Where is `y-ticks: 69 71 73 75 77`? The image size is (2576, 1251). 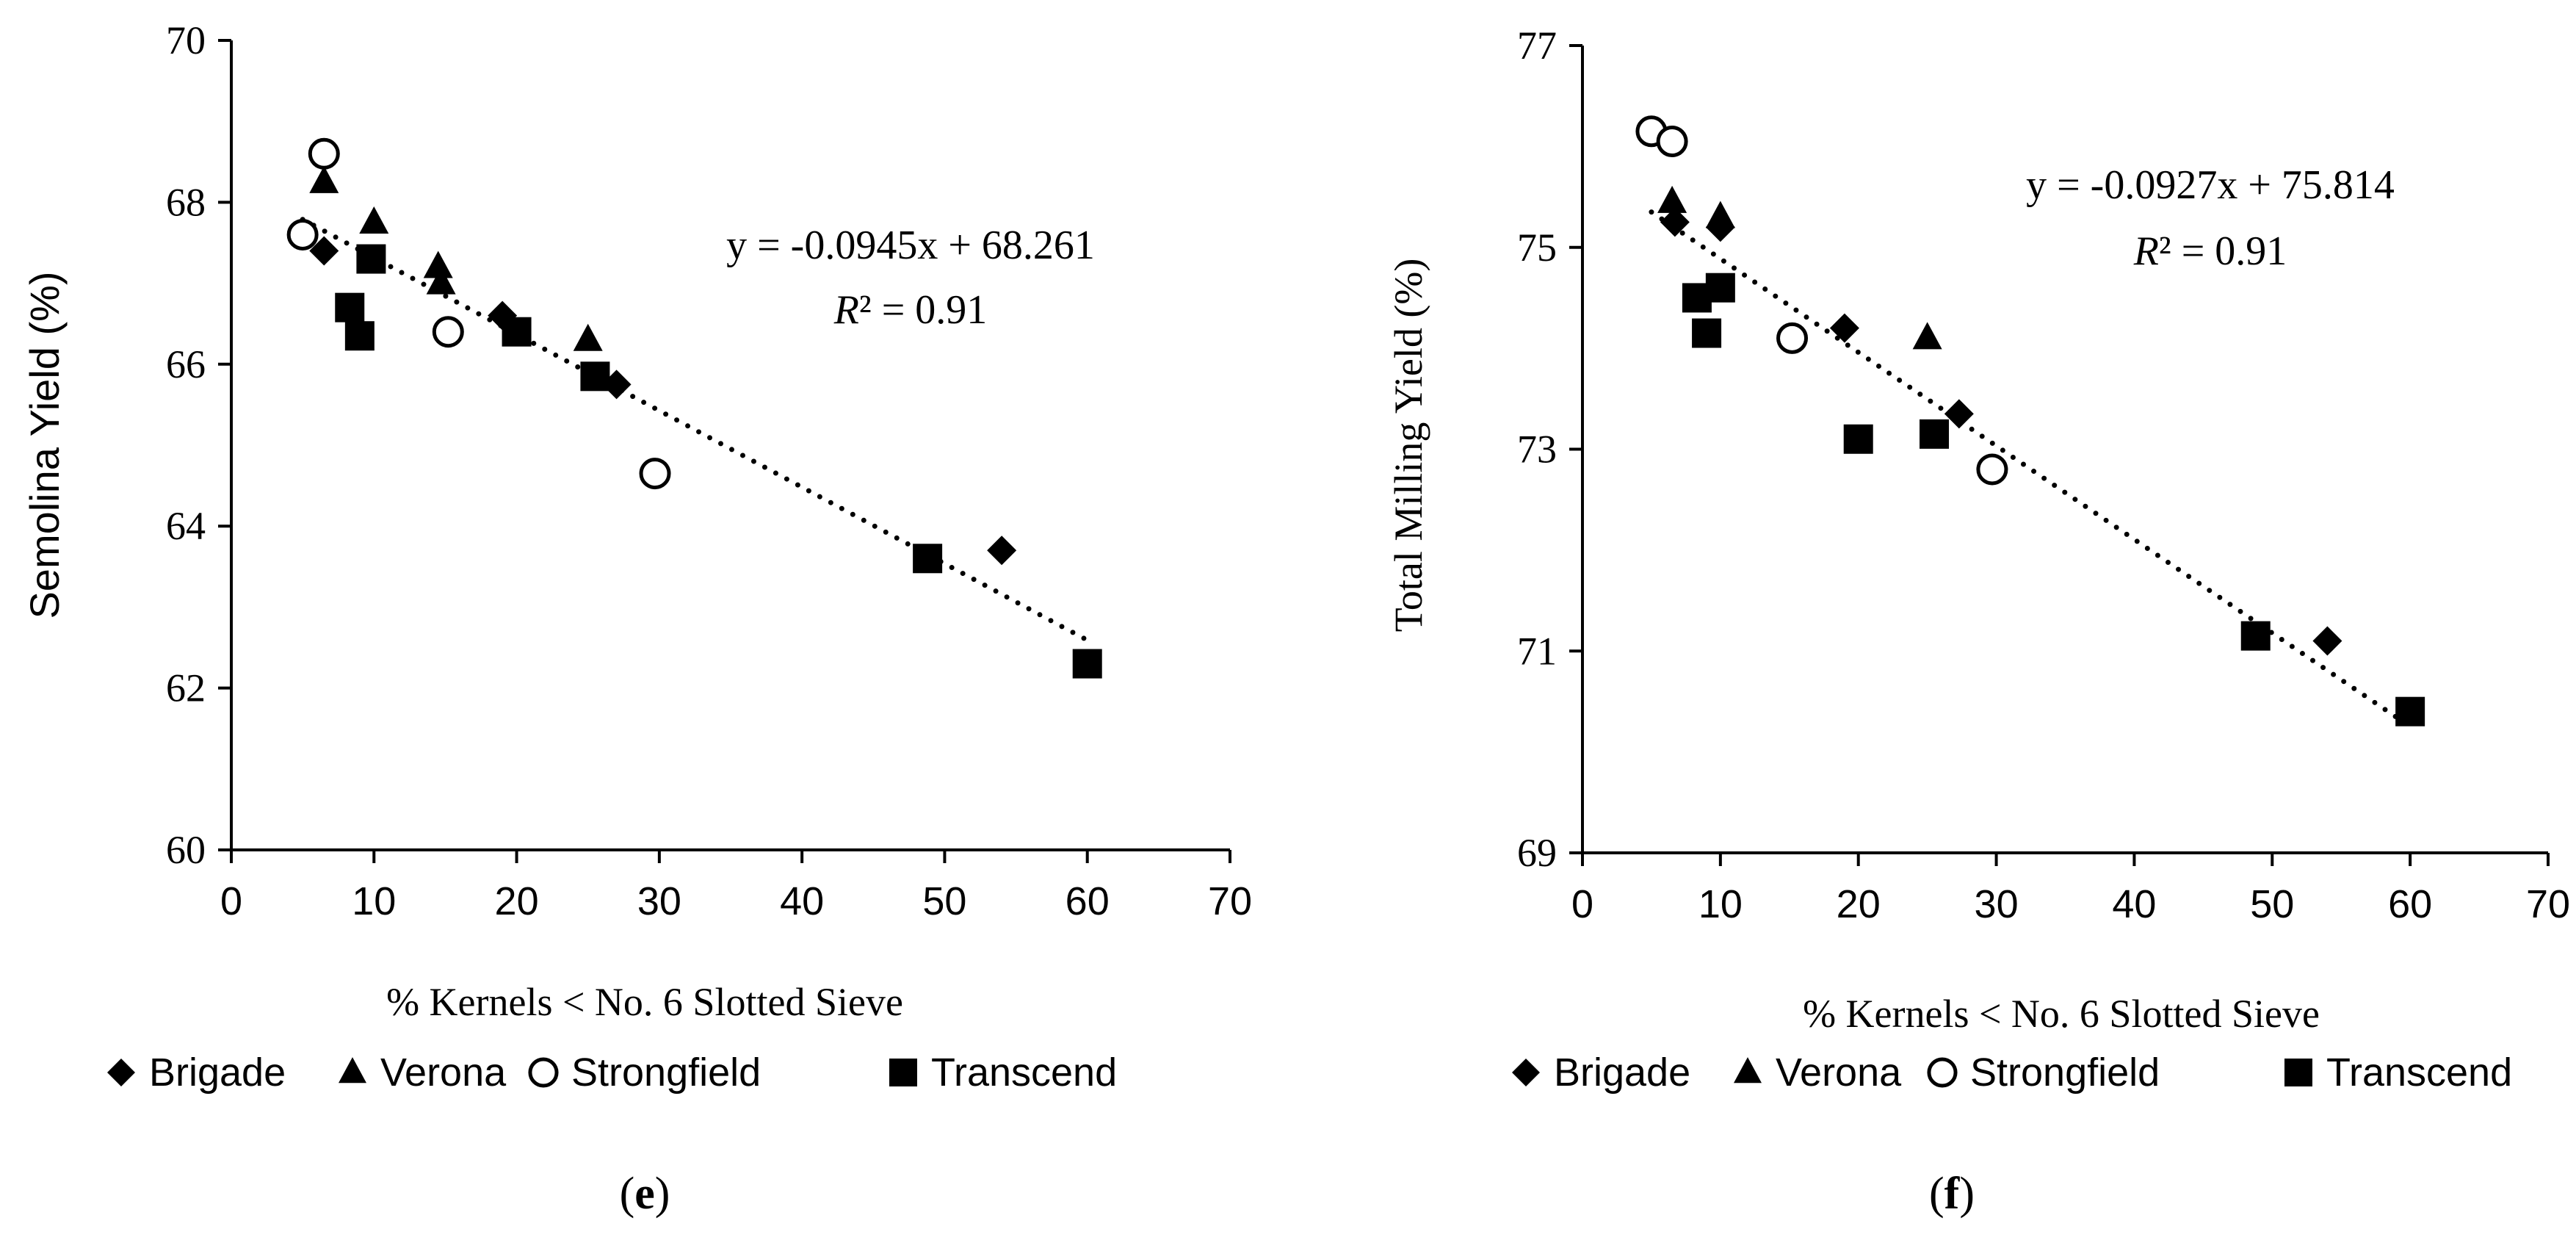 y-ticks: 69 71 73 75 77 is located at coordinates (1549, 449).